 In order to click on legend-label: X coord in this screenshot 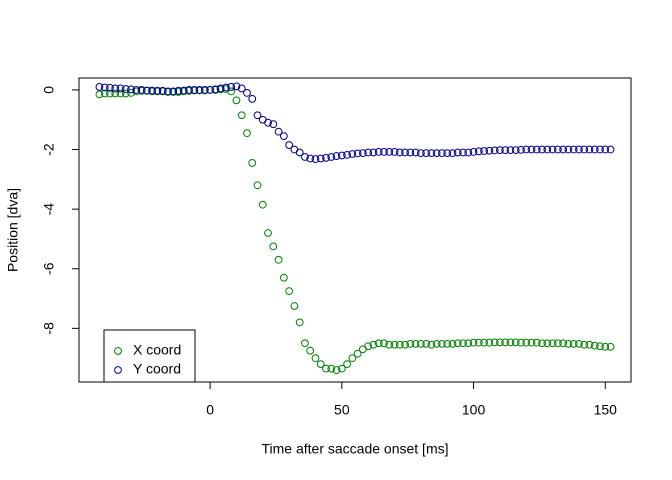, I will do `click(157, 350)`.